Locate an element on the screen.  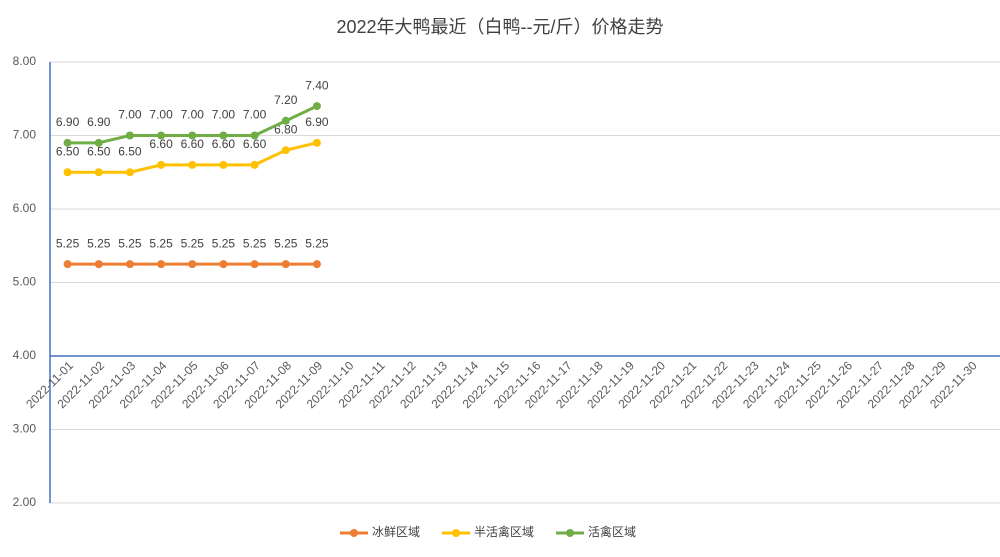
data-label: 7.40 is located at coordinates (317, 85).